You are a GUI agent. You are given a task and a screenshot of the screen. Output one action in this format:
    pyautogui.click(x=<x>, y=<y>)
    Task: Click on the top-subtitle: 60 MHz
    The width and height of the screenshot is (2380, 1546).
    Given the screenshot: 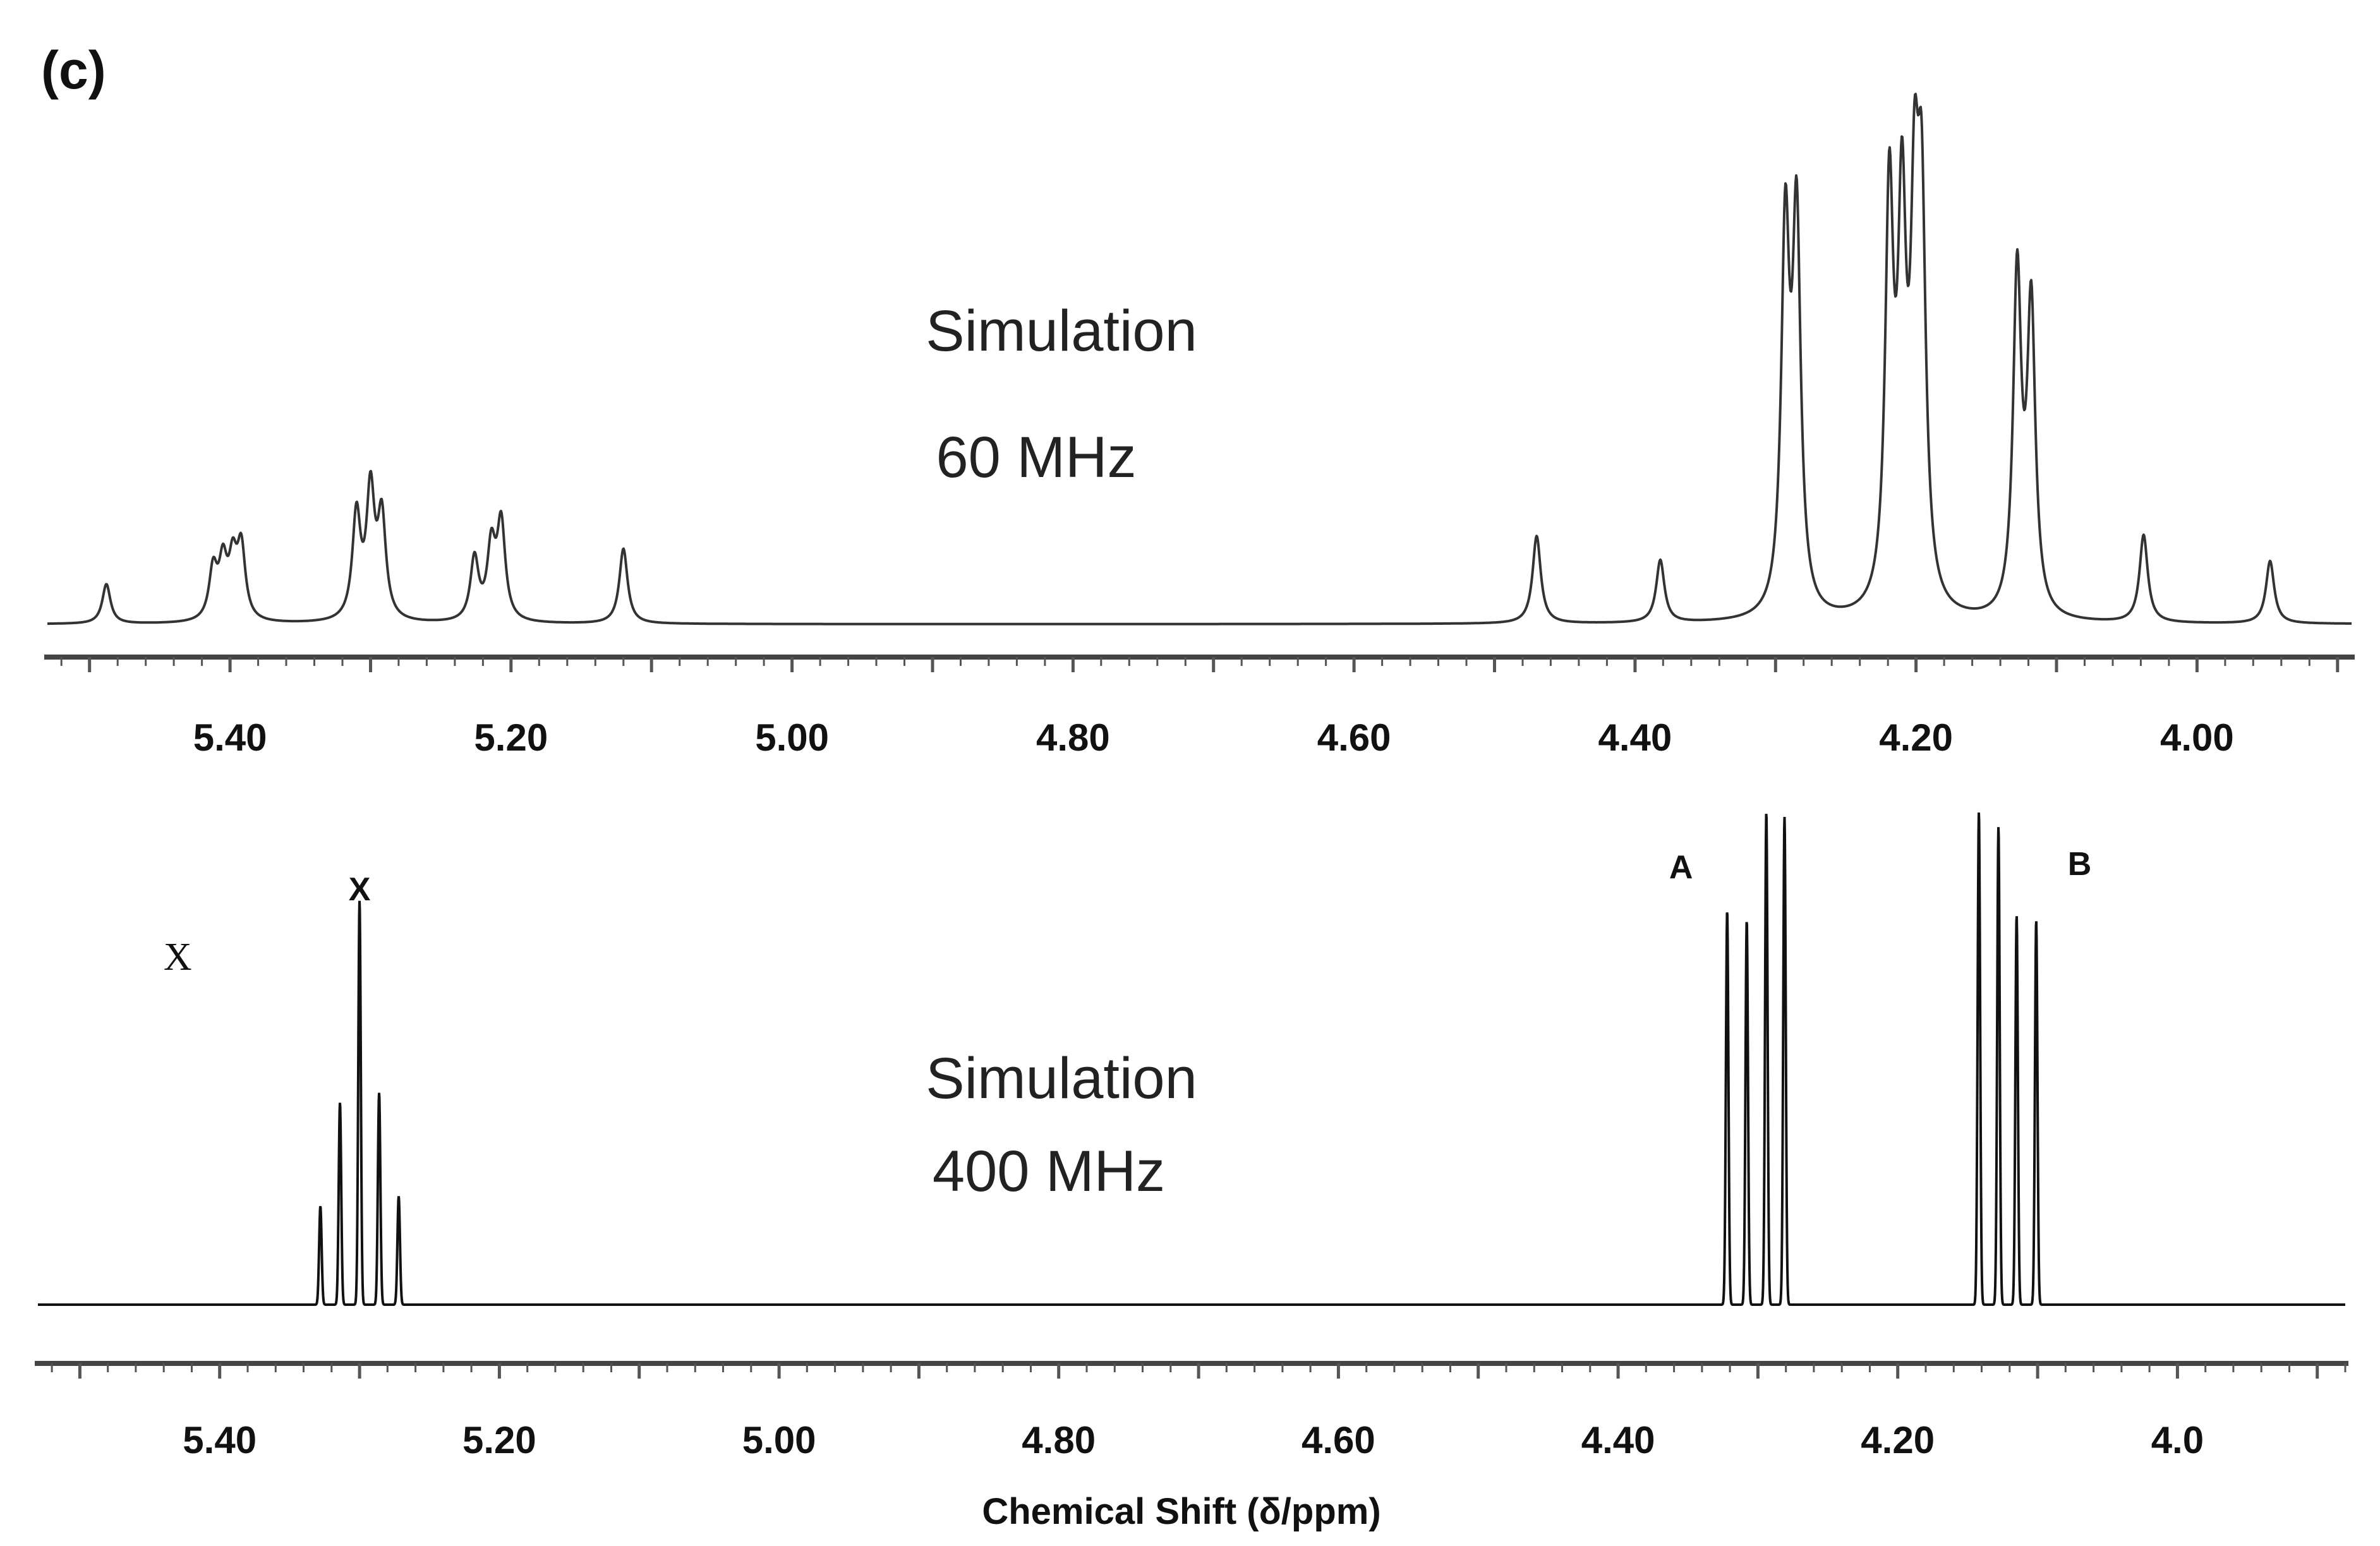 What is the action you would take?
    pyautogui.click(x=1036, y=458)
    